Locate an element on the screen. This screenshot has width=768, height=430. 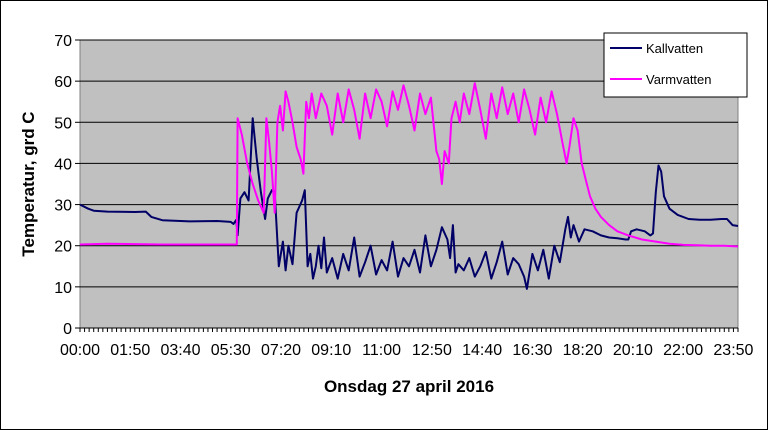
x-tick-label: 14:40 is located at coordinates (482, 350).